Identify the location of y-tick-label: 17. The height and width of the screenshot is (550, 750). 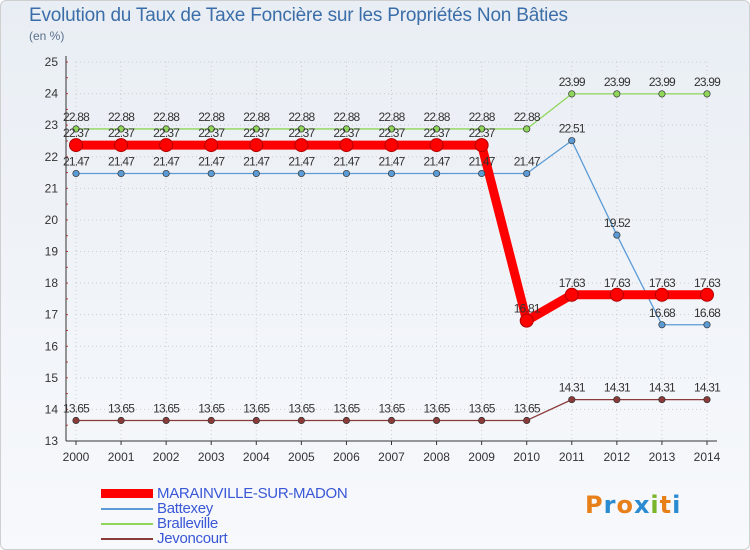
(52, 315).